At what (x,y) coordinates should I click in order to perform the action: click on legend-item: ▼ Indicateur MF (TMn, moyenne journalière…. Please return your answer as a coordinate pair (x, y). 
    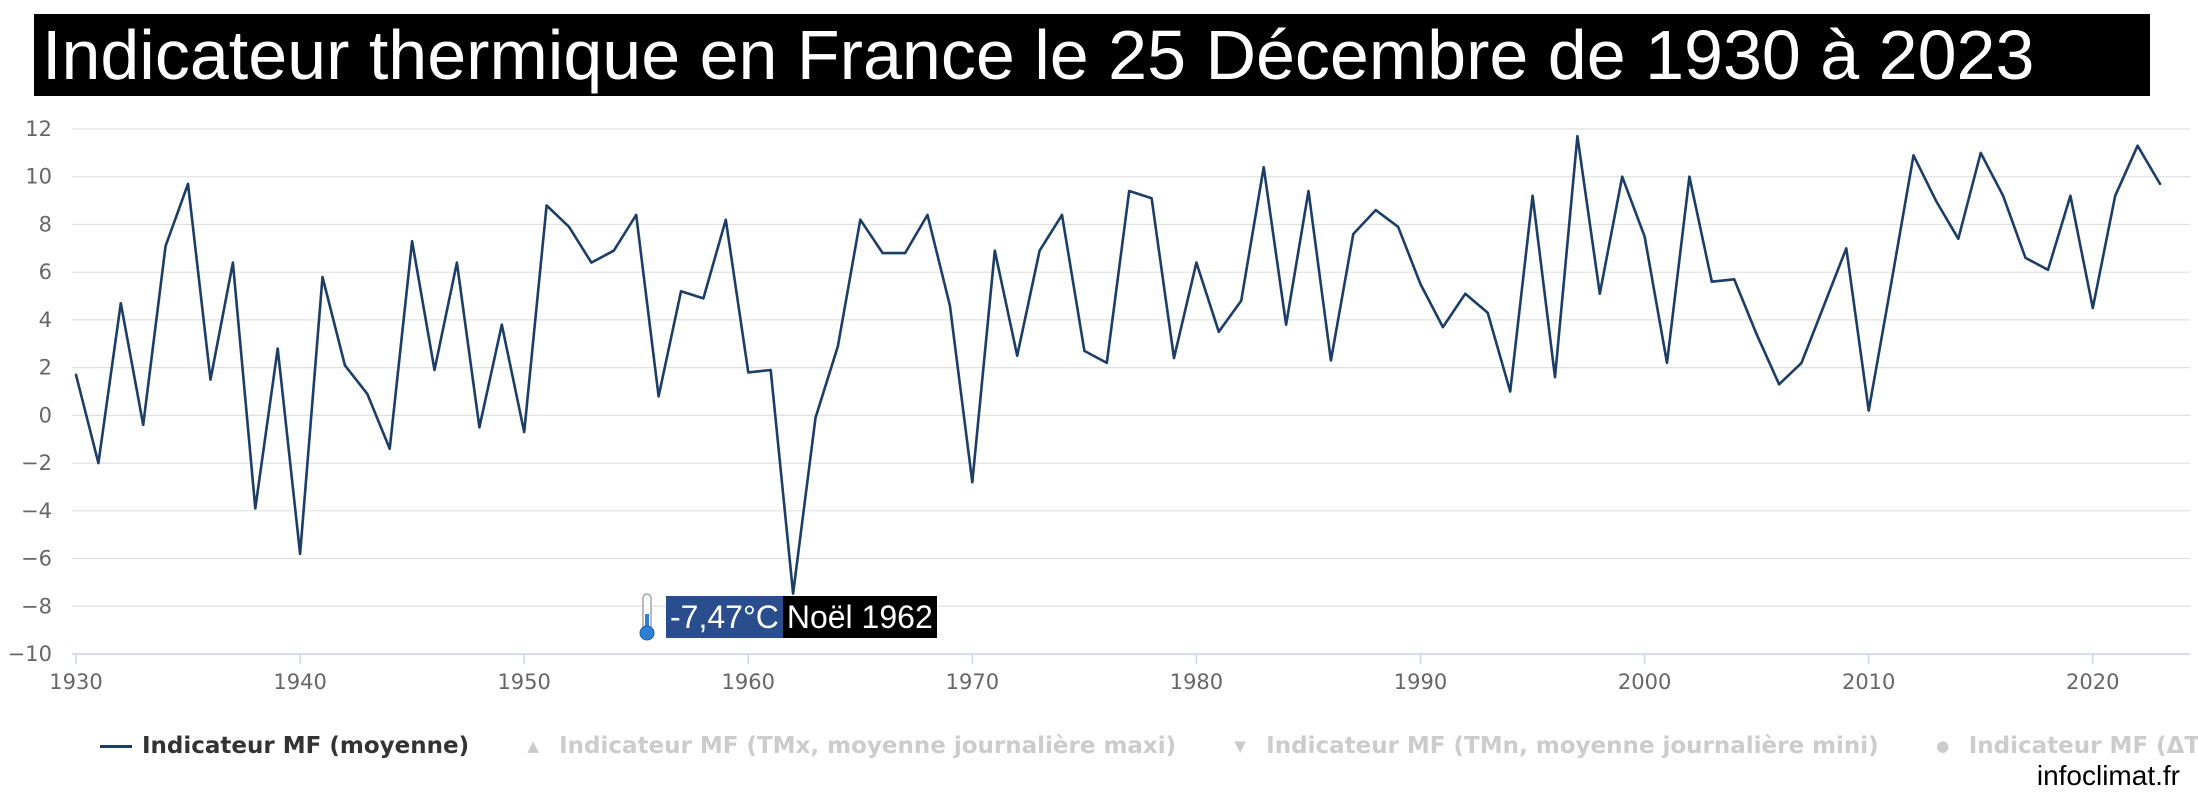
    Looking at the image, I should click on (1551, 746).